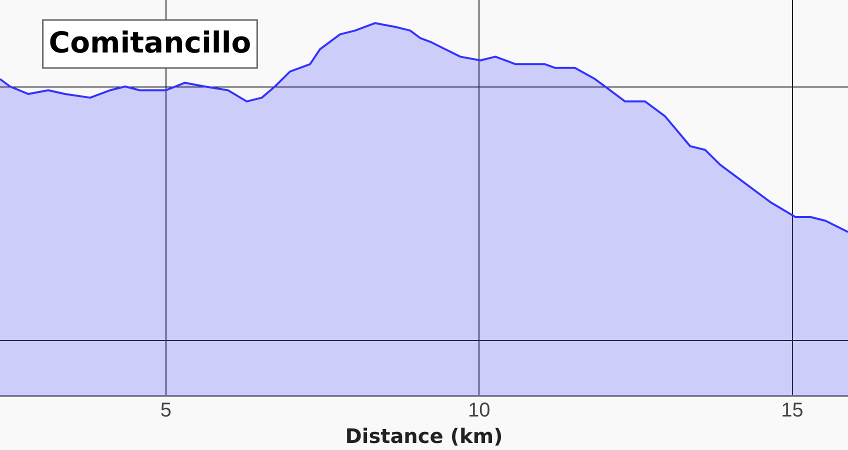 This screenshot has width=848, height=450. I want to click on annotation: Comitancillo, so click(150, 43).